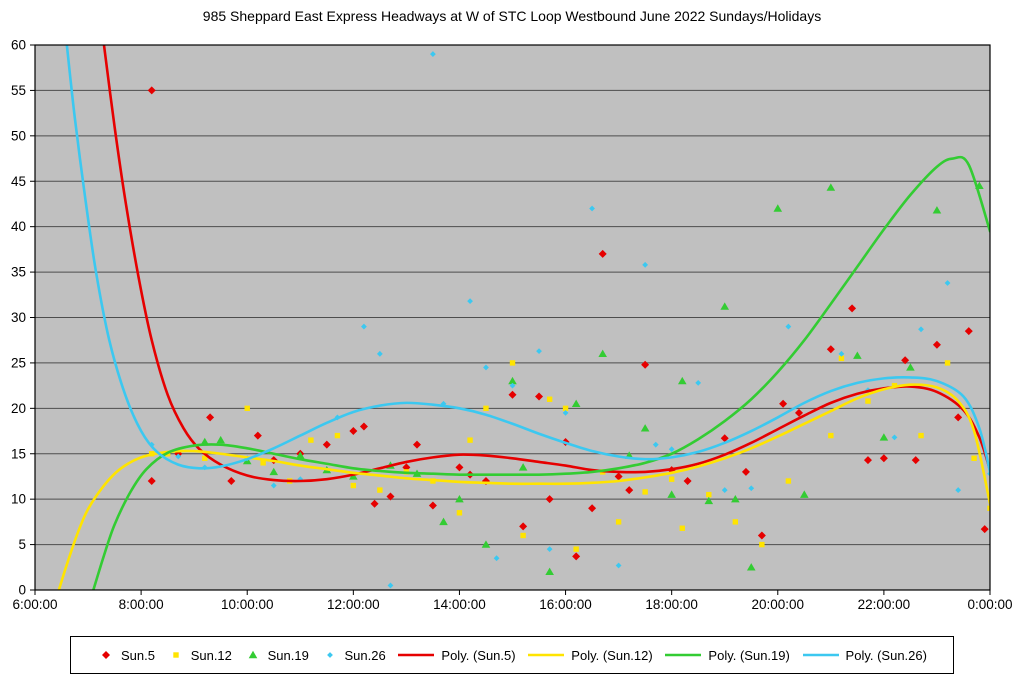  What do you see at coordinates (18, 453) in the screenshot?
I see `y-tick-label: 15` at bounding box center [18, 453].